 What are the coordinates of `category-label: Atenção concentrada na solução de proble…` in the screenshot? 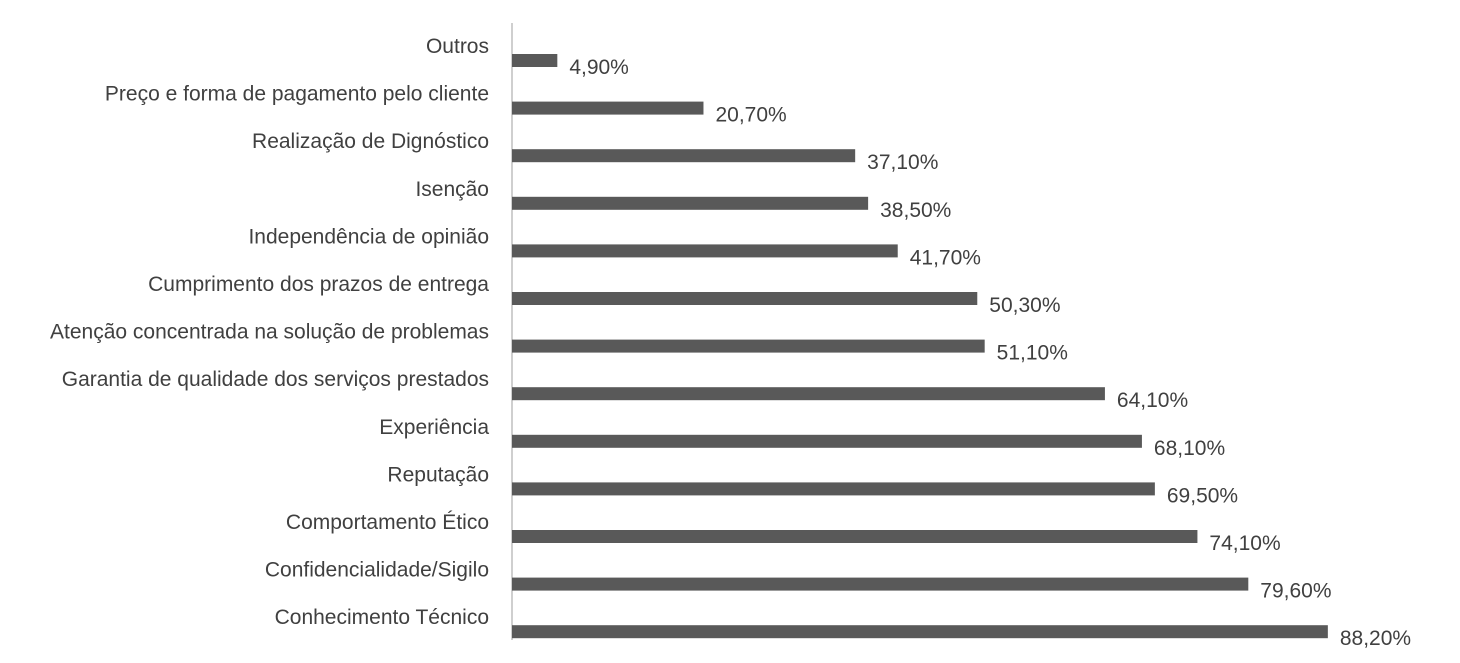 It's located at (269, 332).